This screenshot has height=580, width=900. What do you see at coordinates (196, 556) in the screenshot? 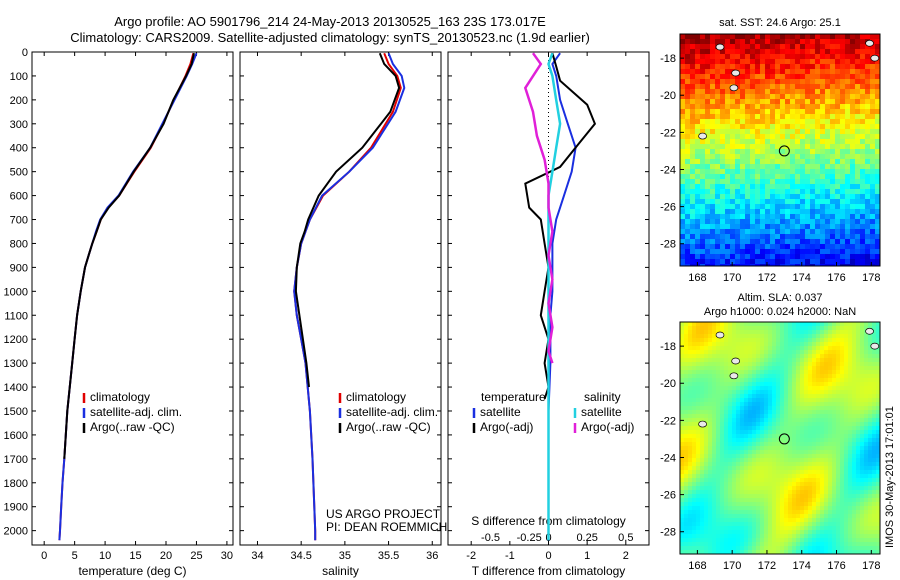
I see `x-tick-label-temperature: 25` at bounding box center [196, 556].